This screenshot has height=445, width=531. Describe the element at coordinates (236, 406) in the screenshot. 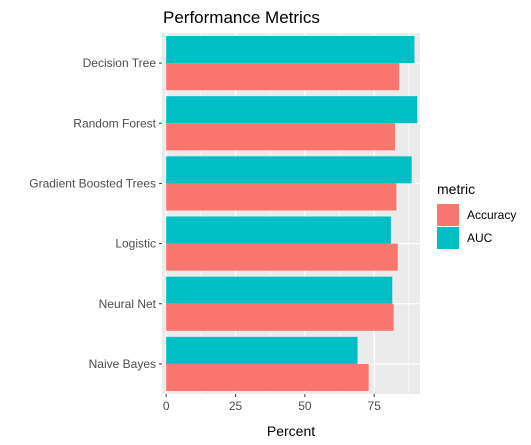

I see `x-tick-label-1: 25` at that location.